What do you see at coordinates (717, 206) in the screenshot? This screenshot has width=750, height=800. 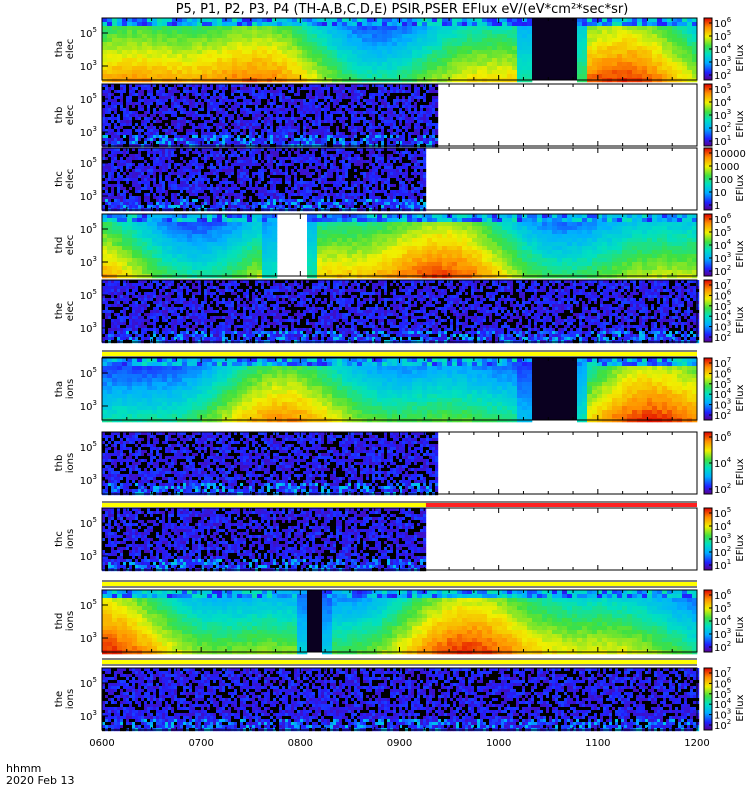 I see `colorbar-tick-label: 1` at bounding box center [717, 206].